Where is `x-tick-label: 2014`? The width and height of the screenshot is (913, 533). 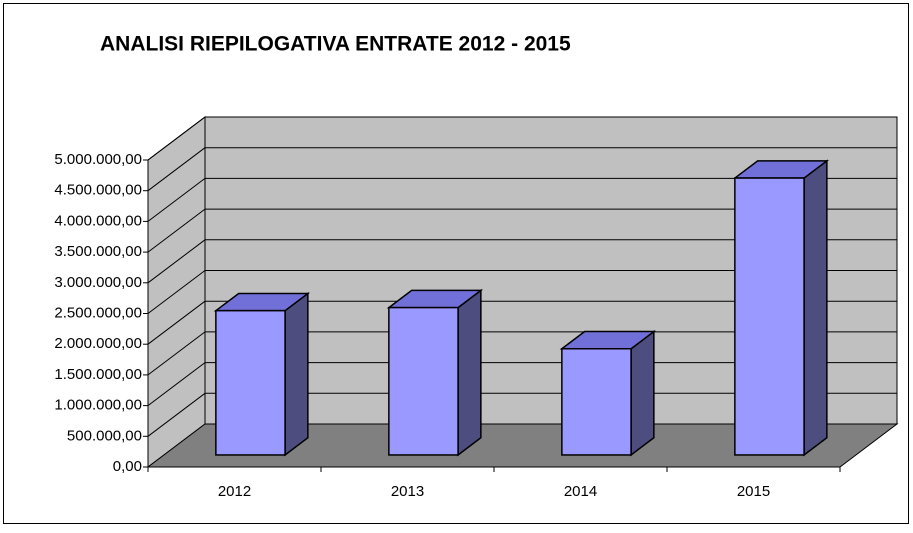 x-tick-label: 2014 is located at coordinates (580, 491).